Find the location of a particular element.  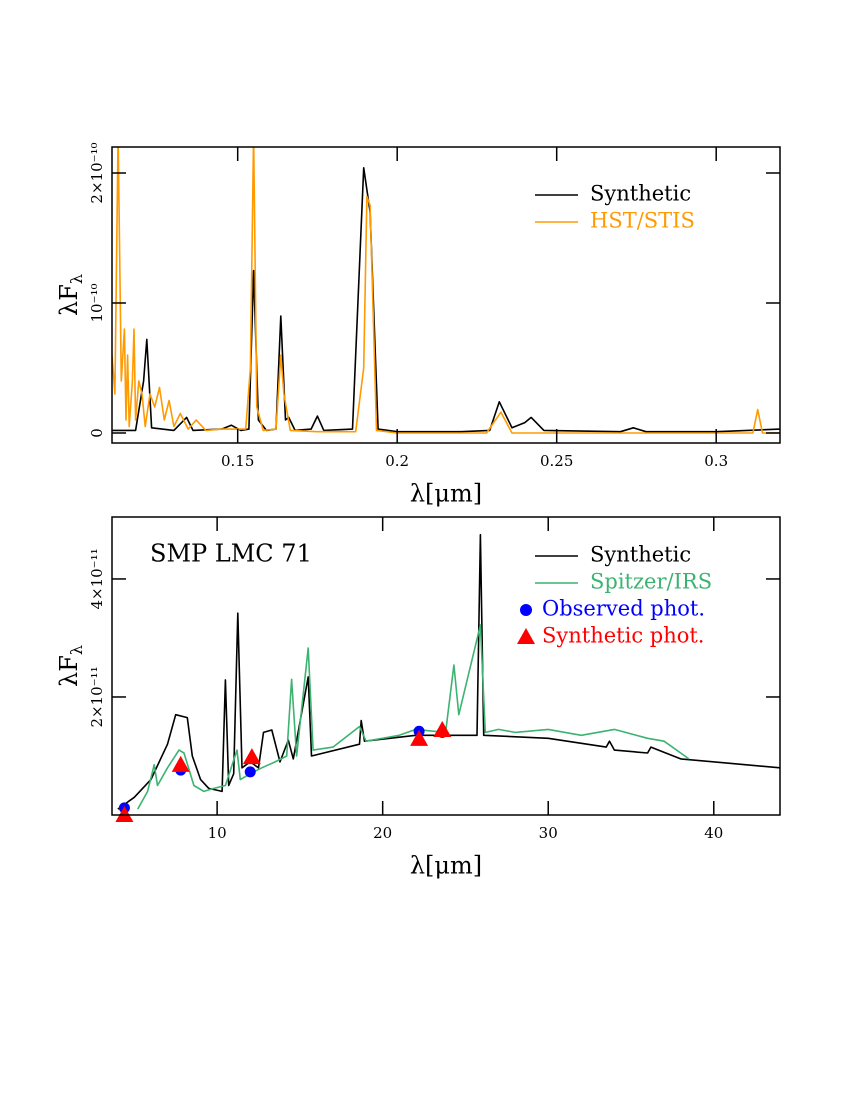

x-tick-label: 40 is located at coordinates (713, 833).